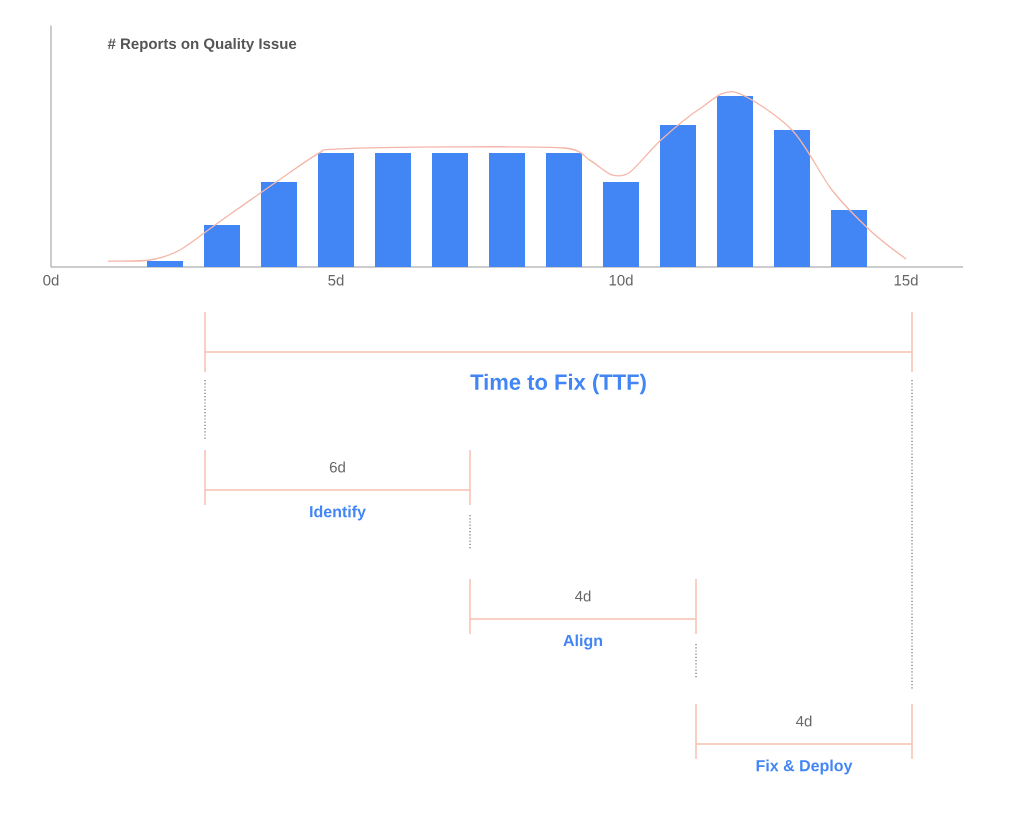 This screenshot has height=815, width=1024. Describe the element at coordinates (583, 642) in the screenshot. I see `text: Align` at that location.